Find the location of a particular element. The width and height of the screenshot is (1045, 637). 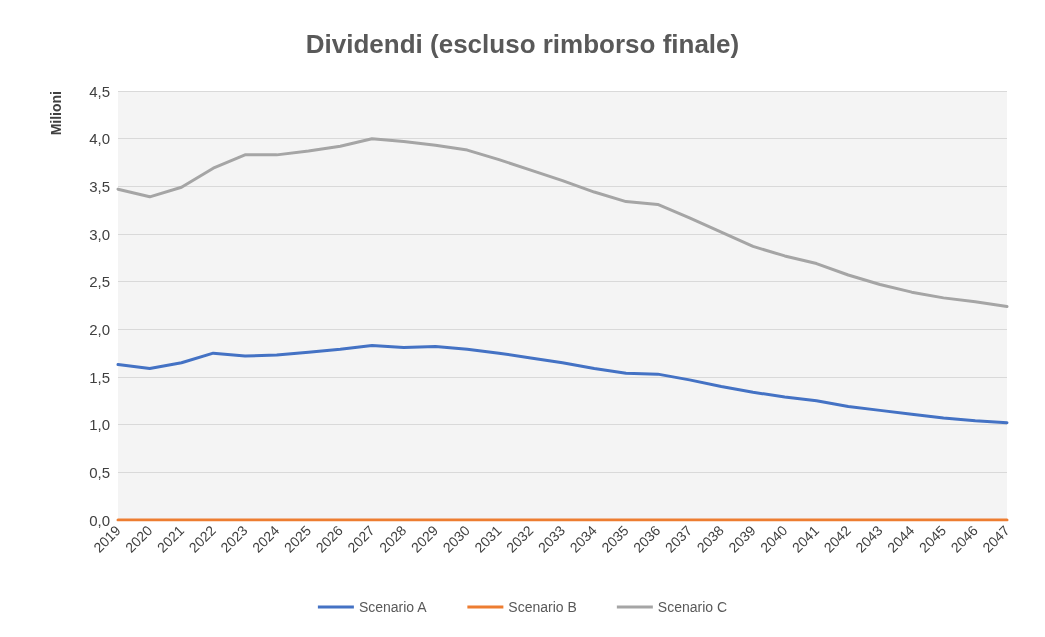

y-tick-label: 3,5 is located at coordinates (99, 186).